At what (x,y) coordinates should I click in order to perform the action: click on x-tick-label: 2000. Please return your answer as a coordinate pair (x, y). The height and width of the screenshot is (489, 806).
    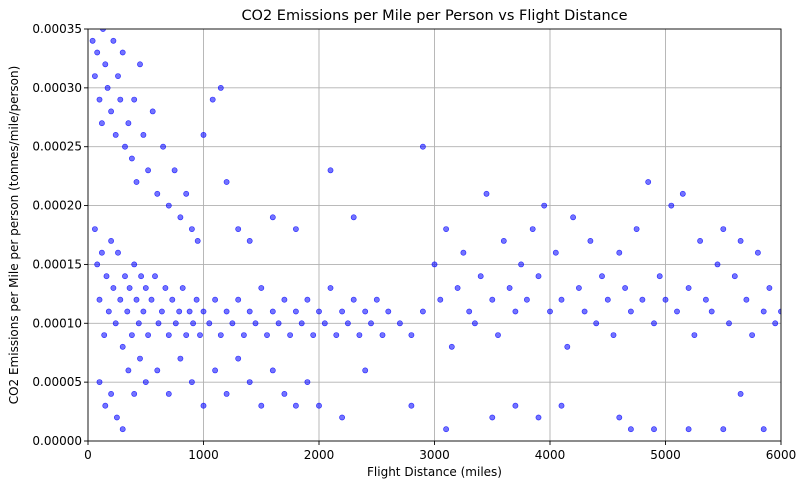
    Looking at the image, I should click on (319, 455).